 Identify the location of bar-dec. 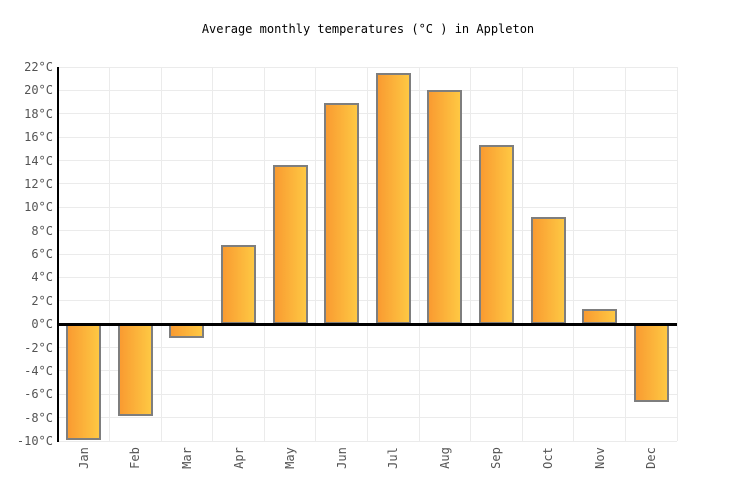
(651, 363).